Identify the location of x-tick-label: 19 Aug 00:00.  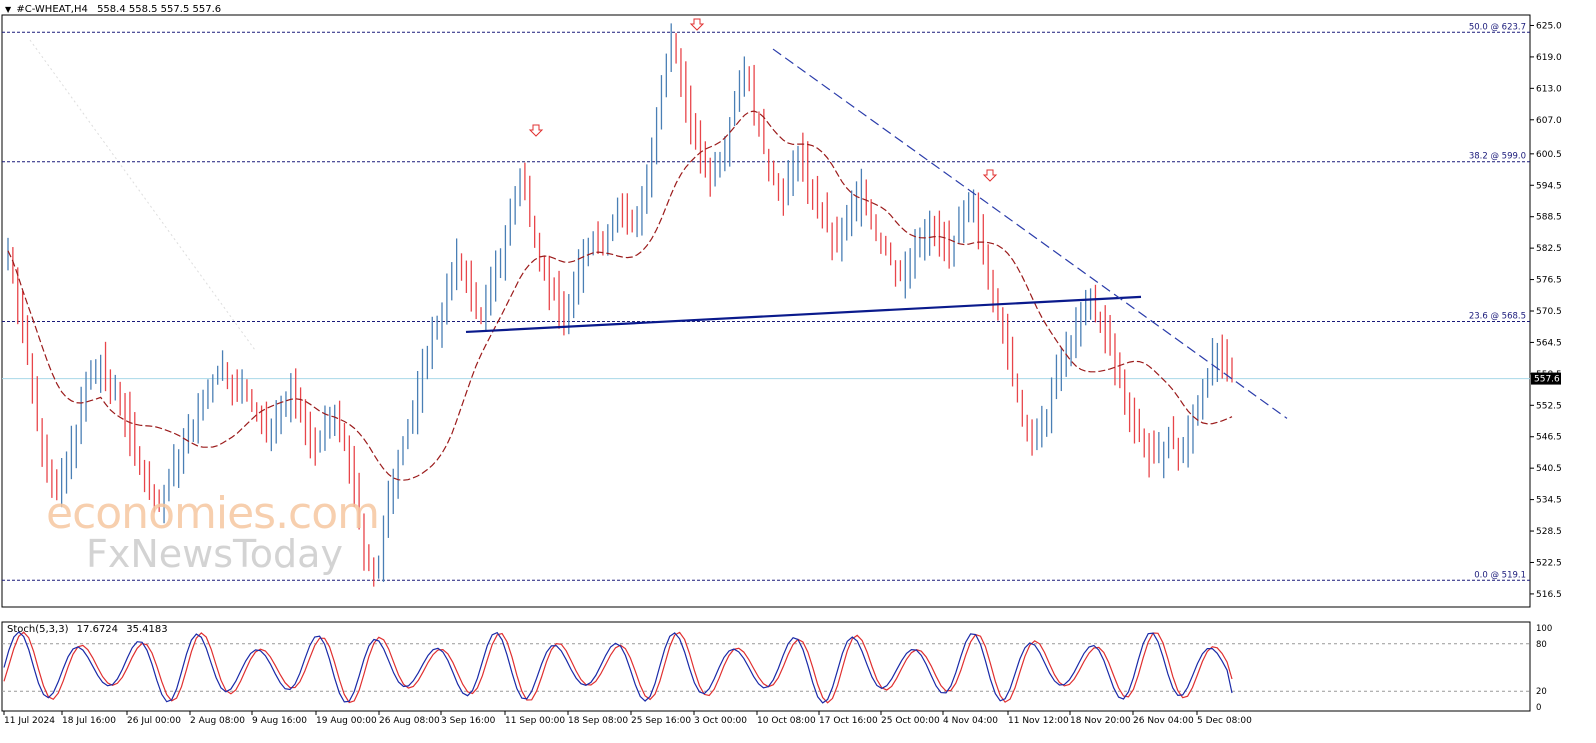
(346, 721).